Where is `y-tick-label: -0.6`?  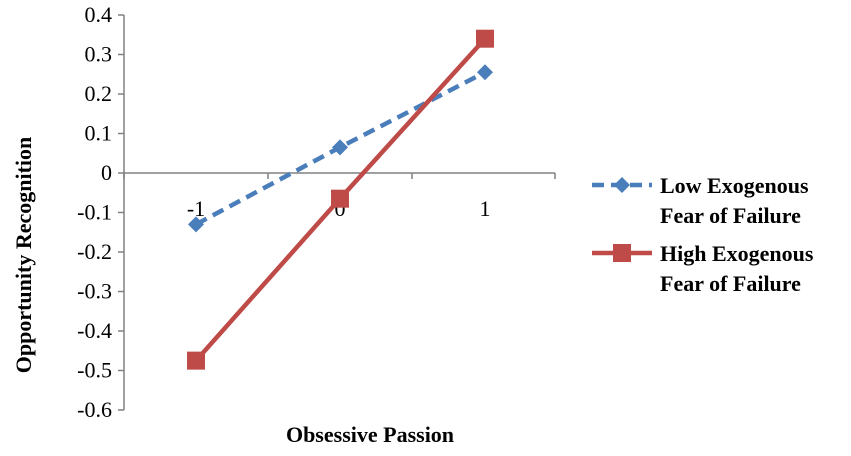 y-tick-label: -0.6 is located at coordinates (94, 409).